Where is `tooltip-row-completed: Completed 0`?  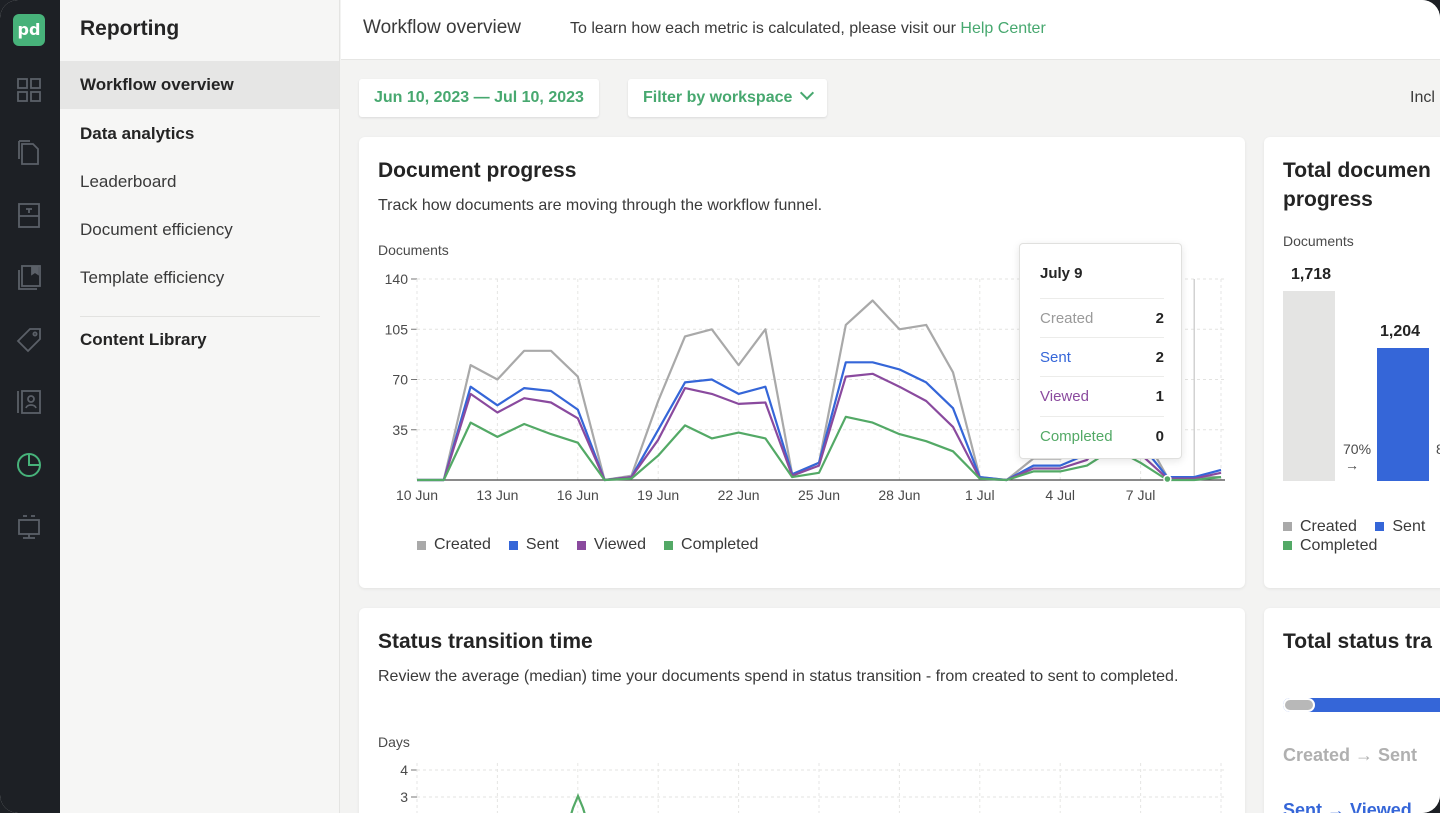 tooltip-row-completed: Completed 0 is located at coordinates (1102, 435).